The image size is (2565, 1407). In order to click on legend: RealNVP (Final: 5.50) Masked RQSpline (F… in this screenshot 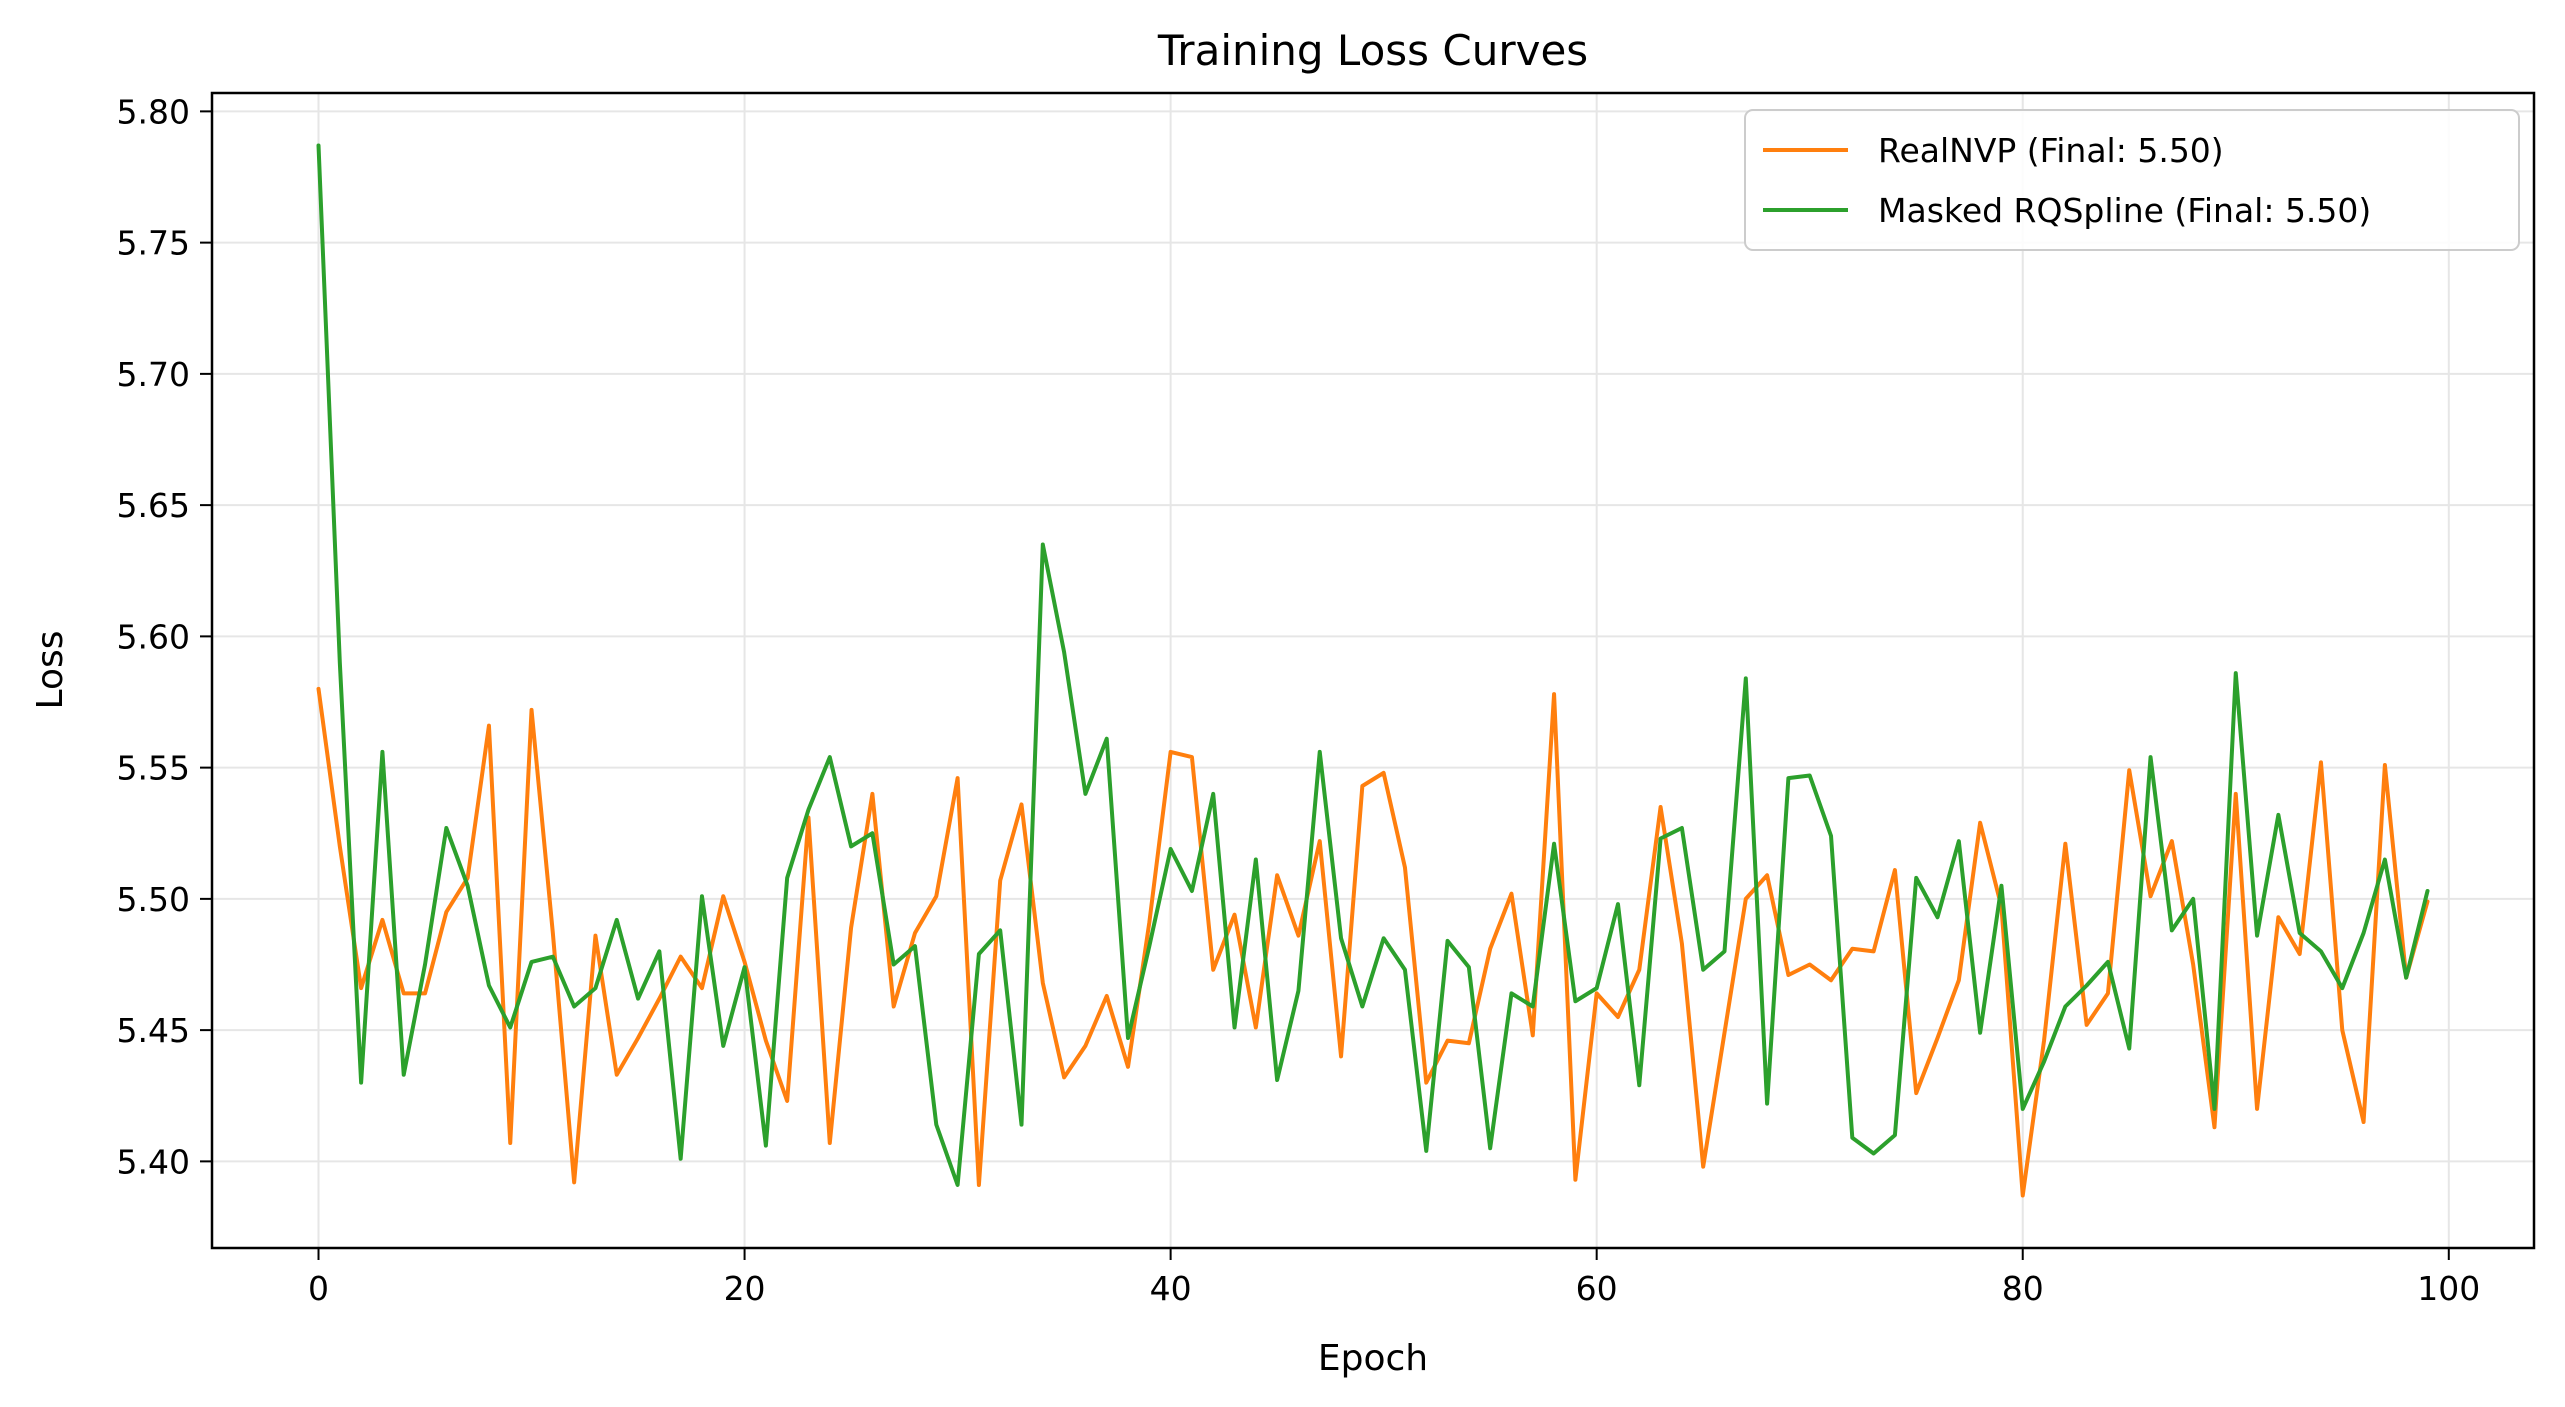, I will do `click(2132, 180)`.